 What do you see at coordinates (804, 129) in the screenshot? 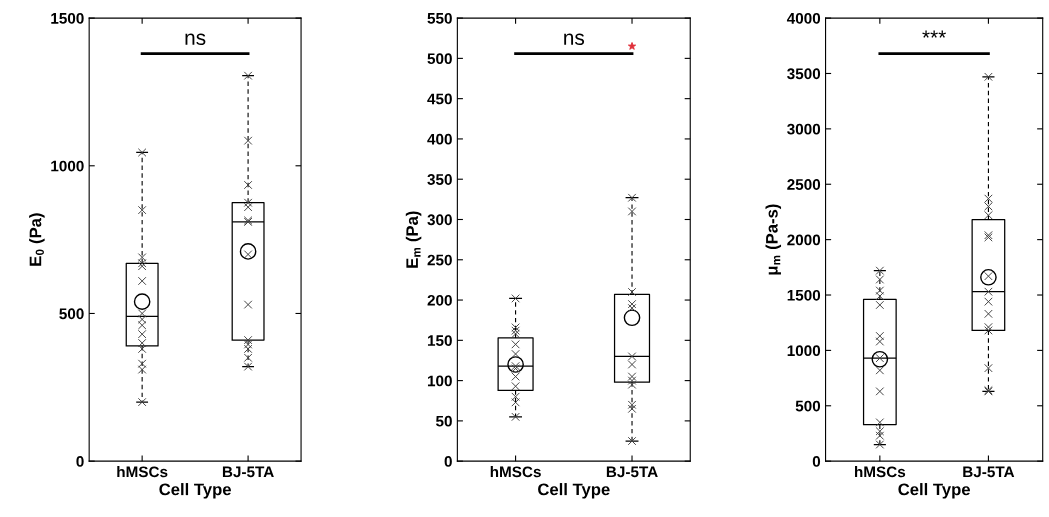
I see `y-tick-label: 3000` at bounding box center [804, 129].